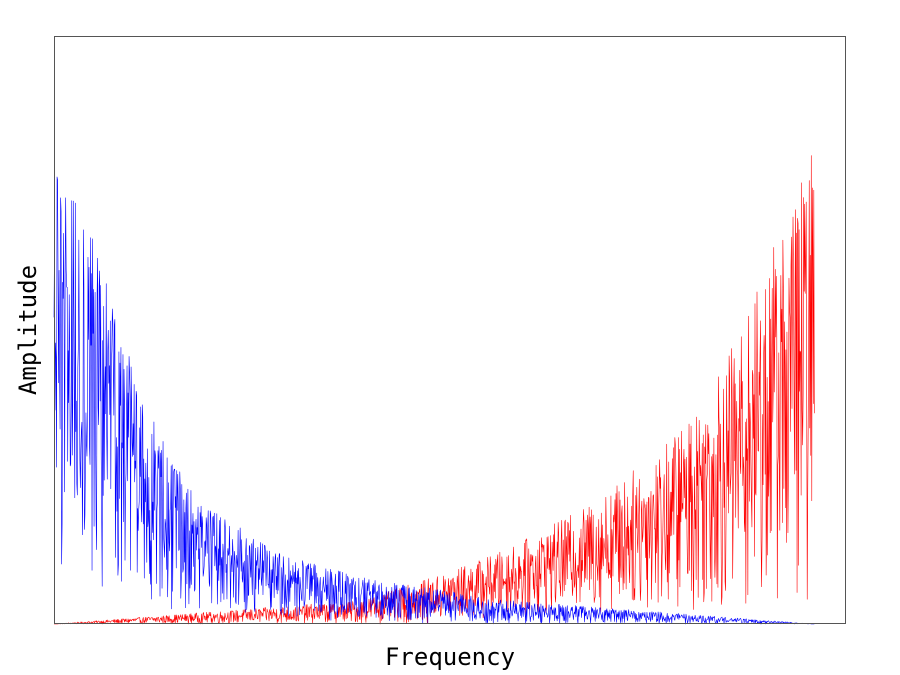  I want to click on x-axis-label: Frequency, so click(450, 657).